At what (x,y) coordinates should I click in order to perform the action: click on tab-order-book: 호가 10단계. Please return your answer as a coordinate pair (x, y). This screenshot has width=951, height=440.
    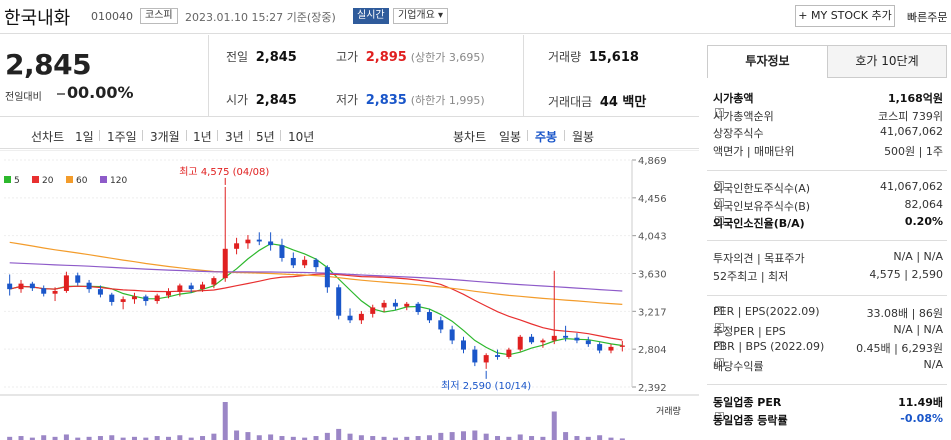
    Looking at the image, I should click on (887, 61).